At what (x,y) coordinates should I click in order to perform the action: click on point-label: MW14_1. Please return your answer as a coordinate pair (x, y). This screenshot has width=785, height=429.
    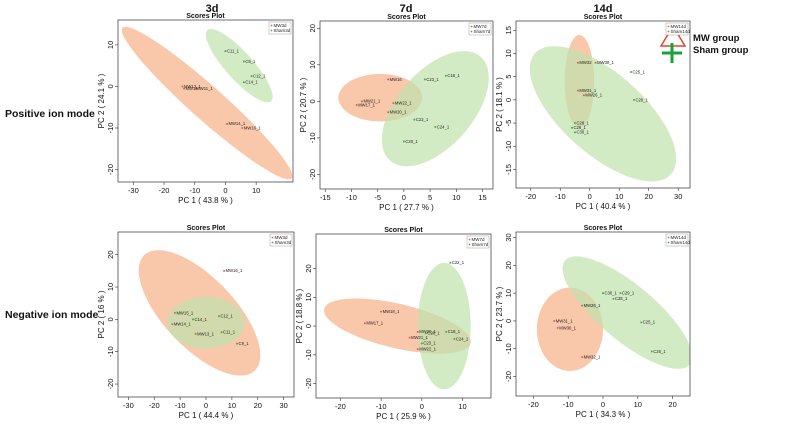
    Looking at the image, I should click on (182, 324).